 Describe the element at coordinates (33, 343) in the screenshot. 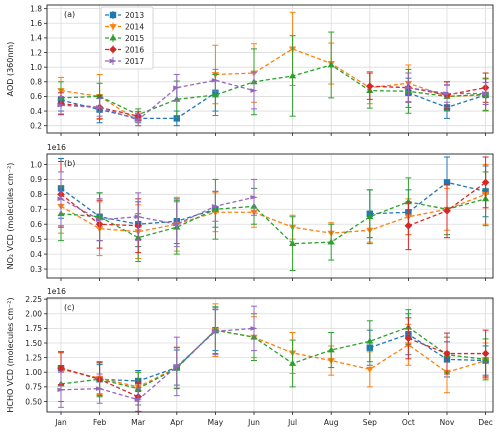

I see `y-tick-label: 1.50` at that location.